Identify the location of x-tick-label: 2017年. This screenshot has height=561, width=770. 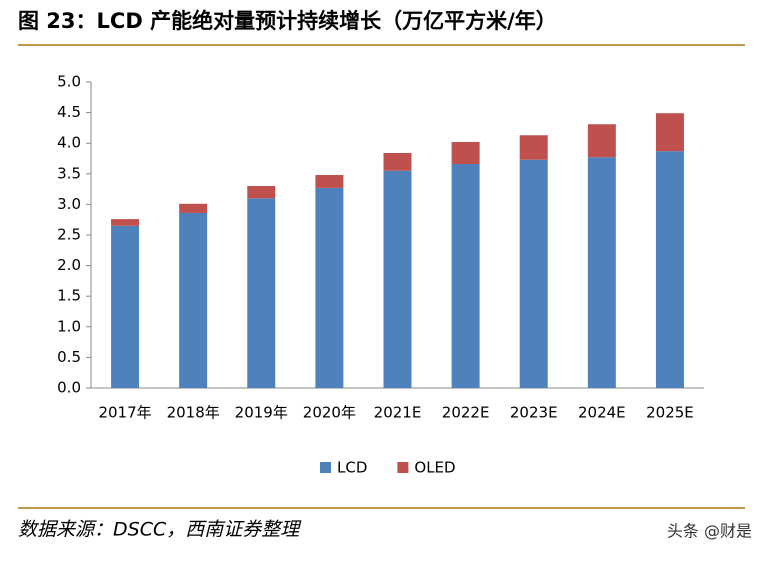
(124, 413).